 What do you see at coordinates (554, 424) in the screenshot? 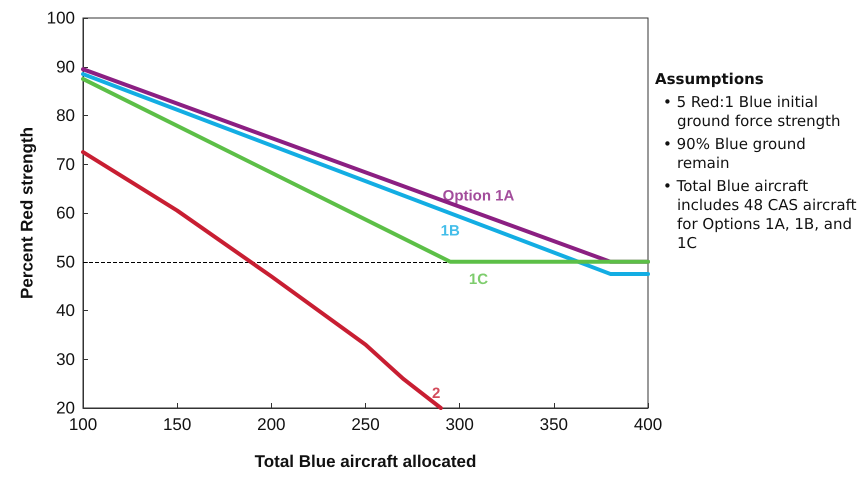
I see `x-tick-label: 350` at bounding box center [554, 424].